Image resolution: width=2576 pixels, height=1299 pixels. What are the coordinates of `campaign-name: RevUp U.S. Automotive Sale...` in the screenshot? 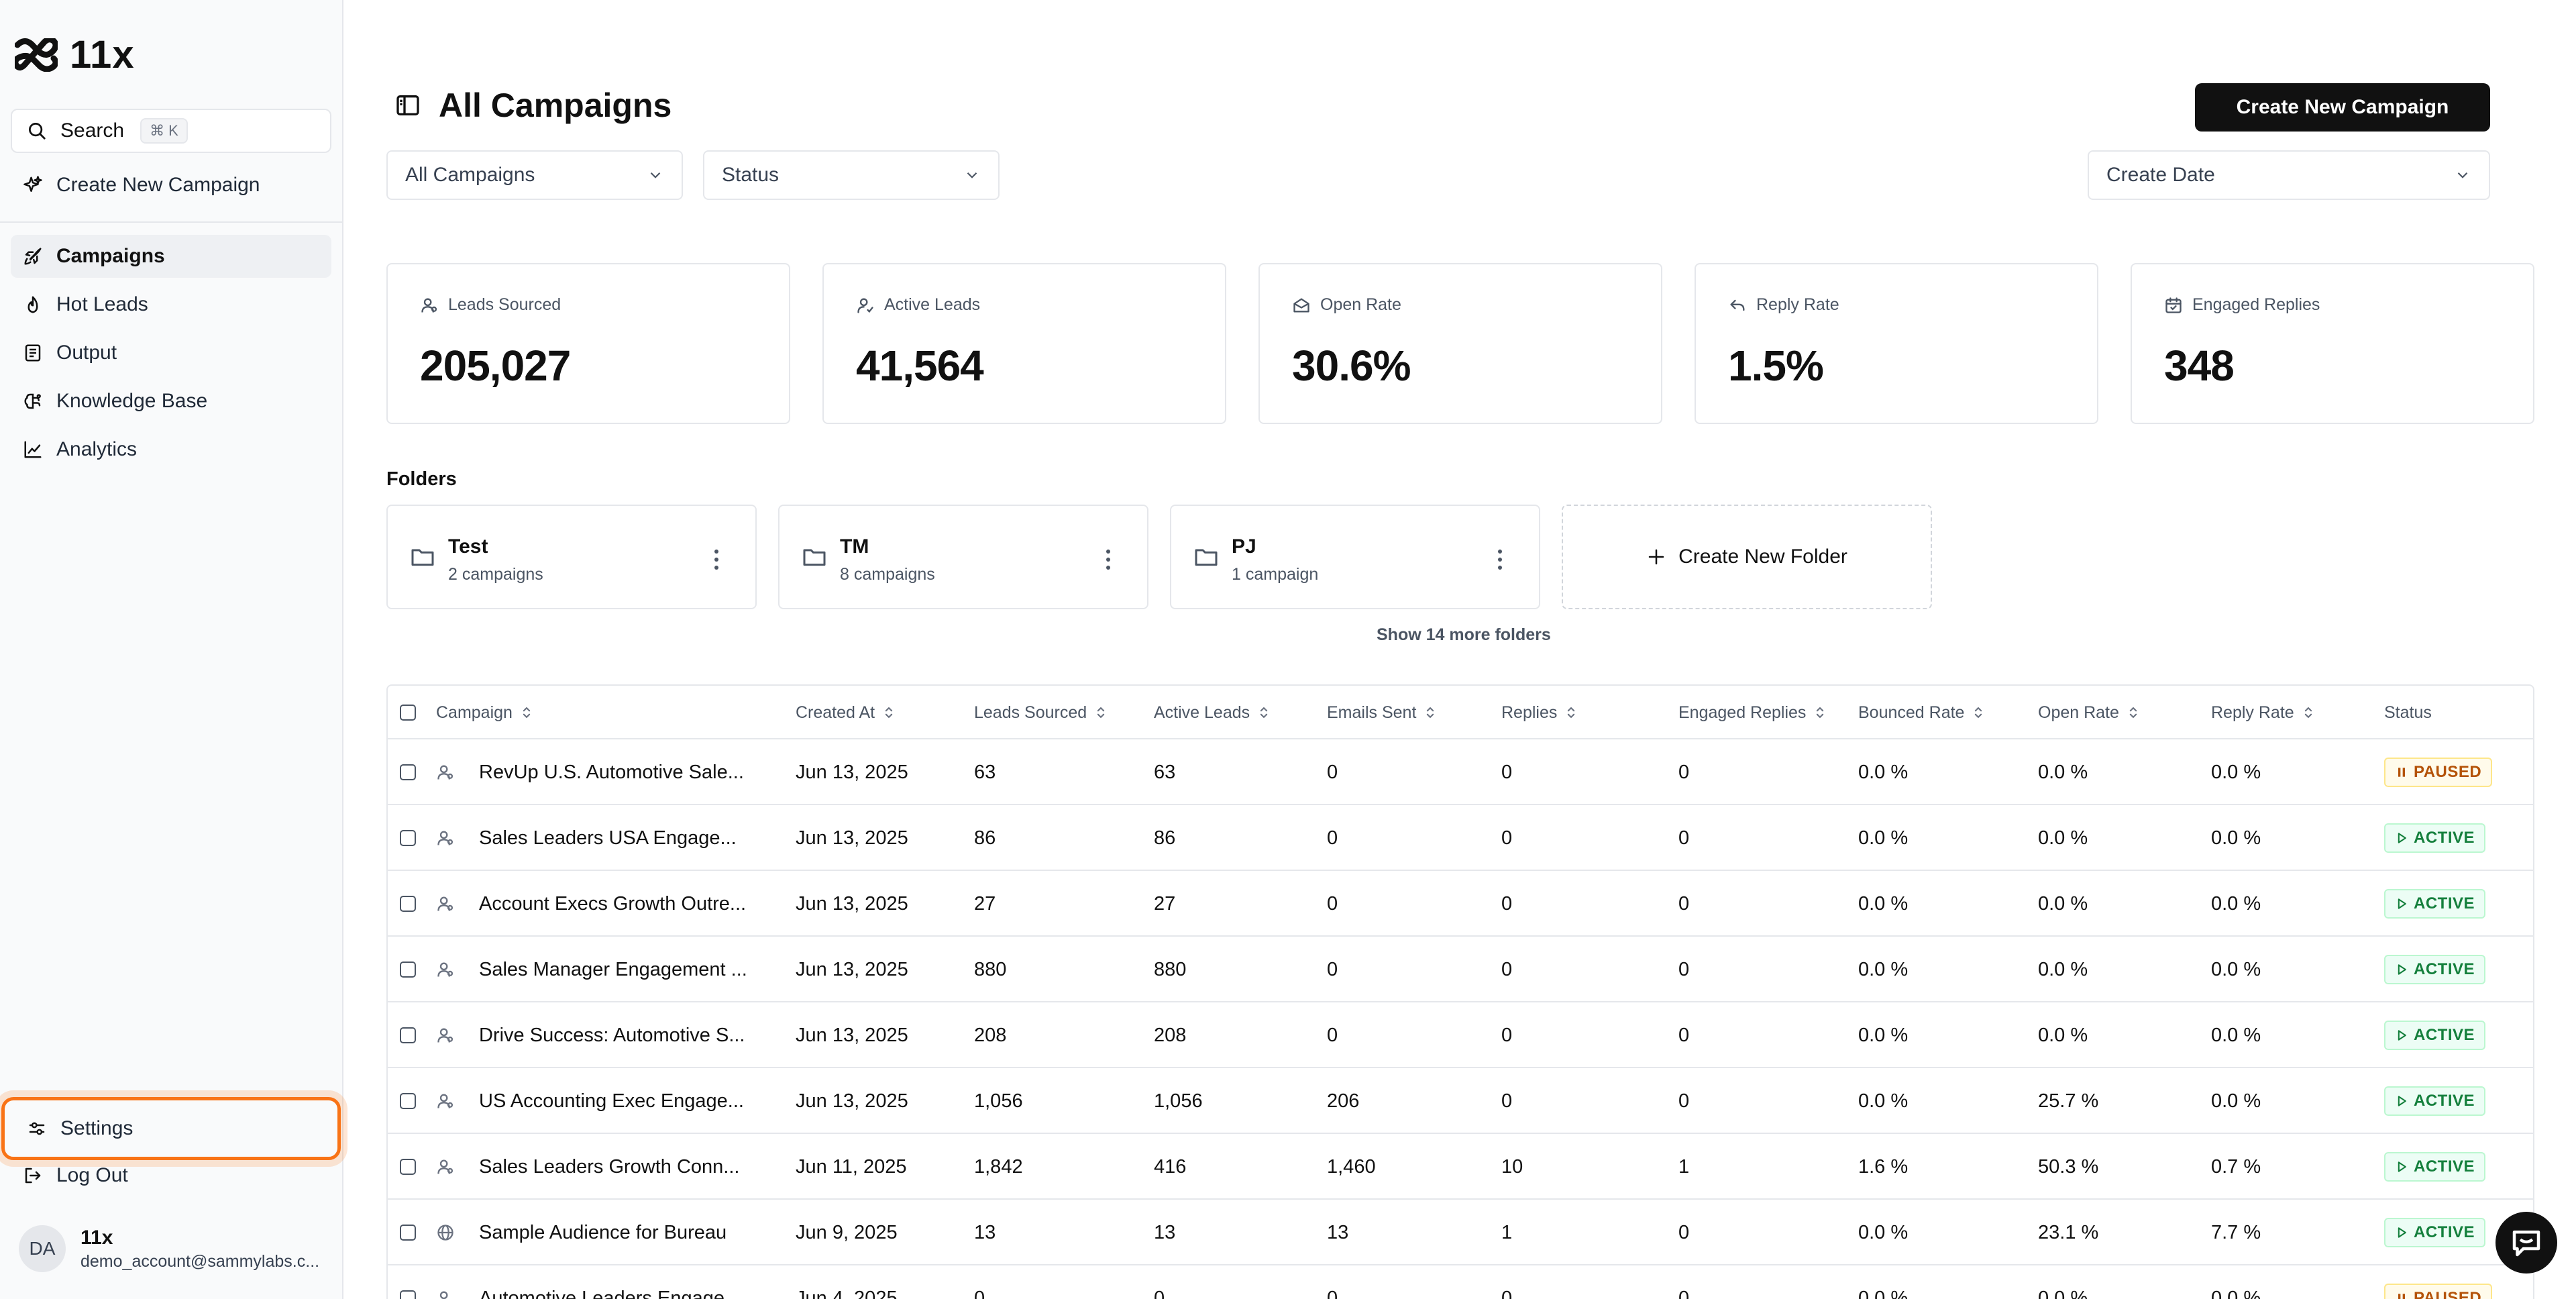 It's located at (611, 772).